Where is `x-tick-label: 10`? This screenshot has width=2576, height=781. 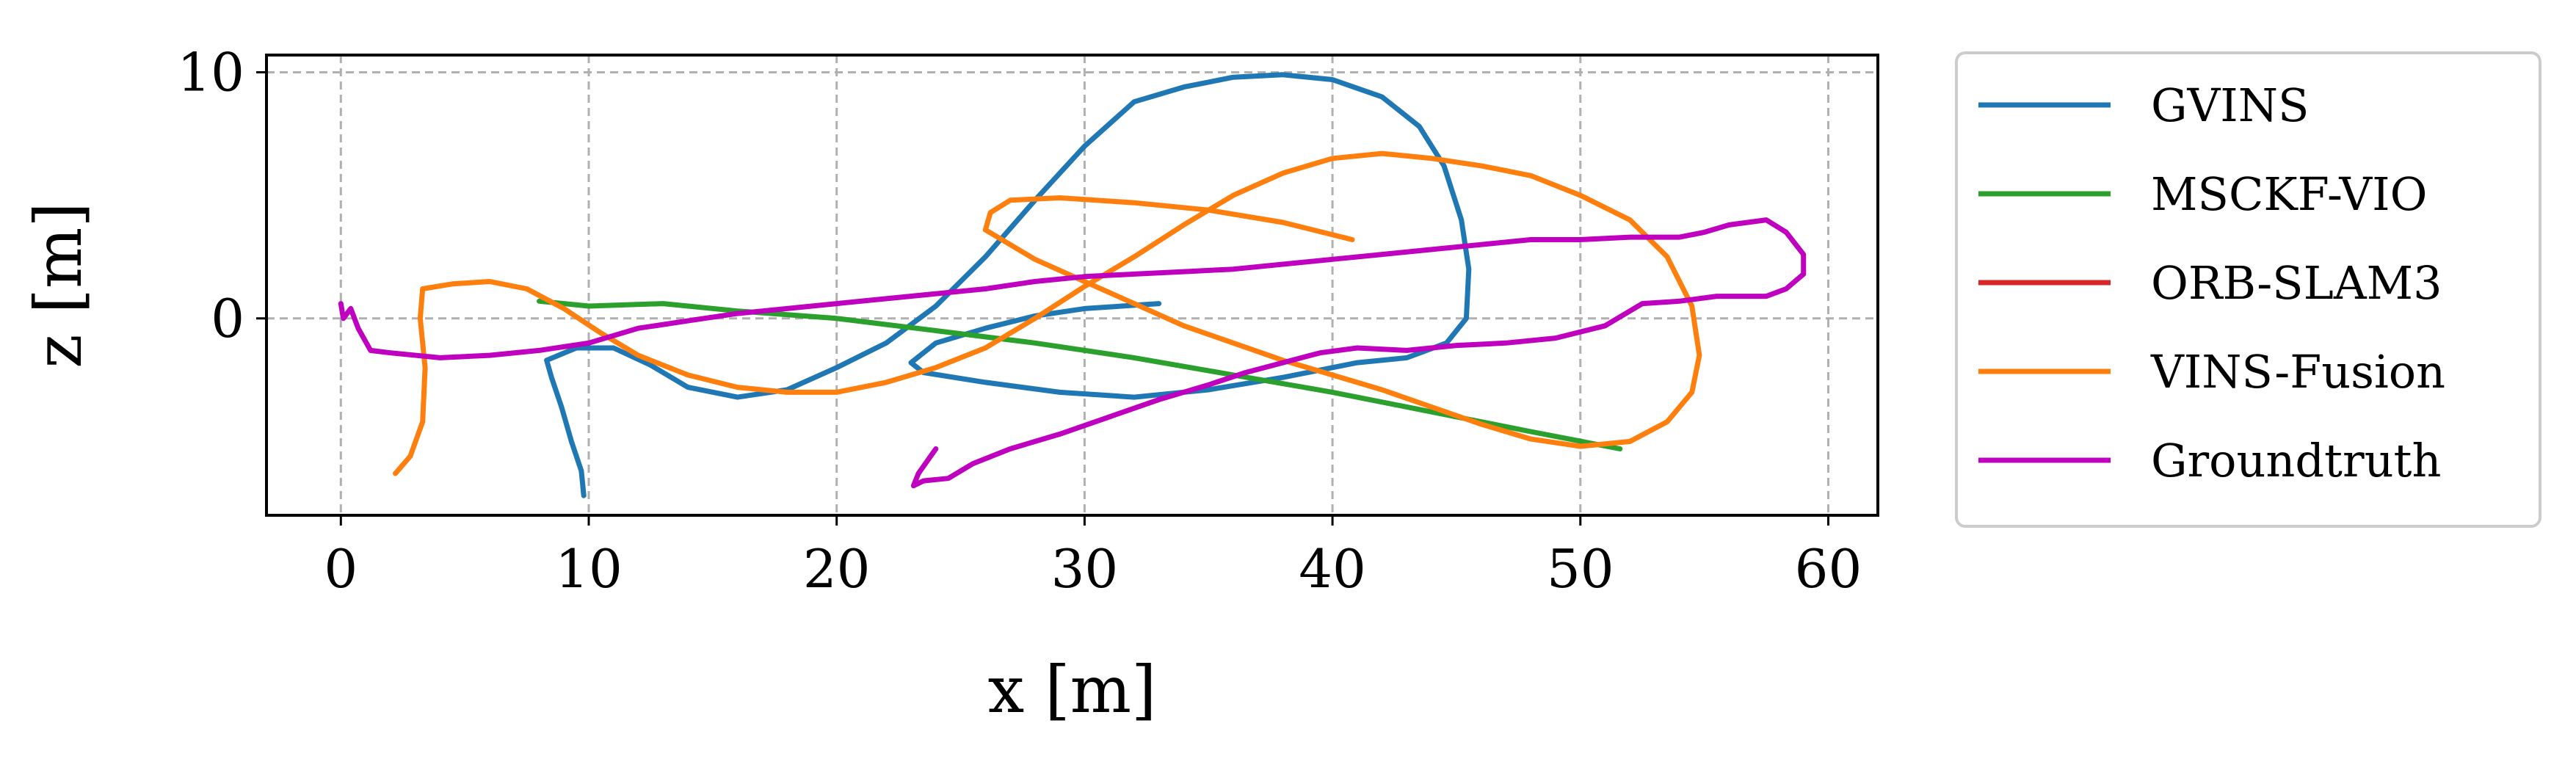 x-tick-label: 10 is located at coordinates (589, 569).